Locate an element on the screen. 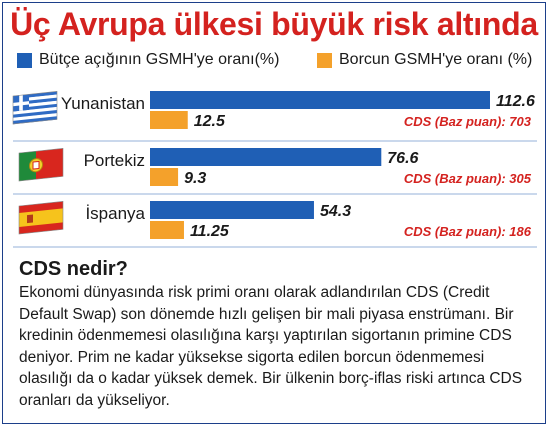 The image size is (550, 428). bar-budget-value-label: 112.6 is located at coordinates (515, 101).